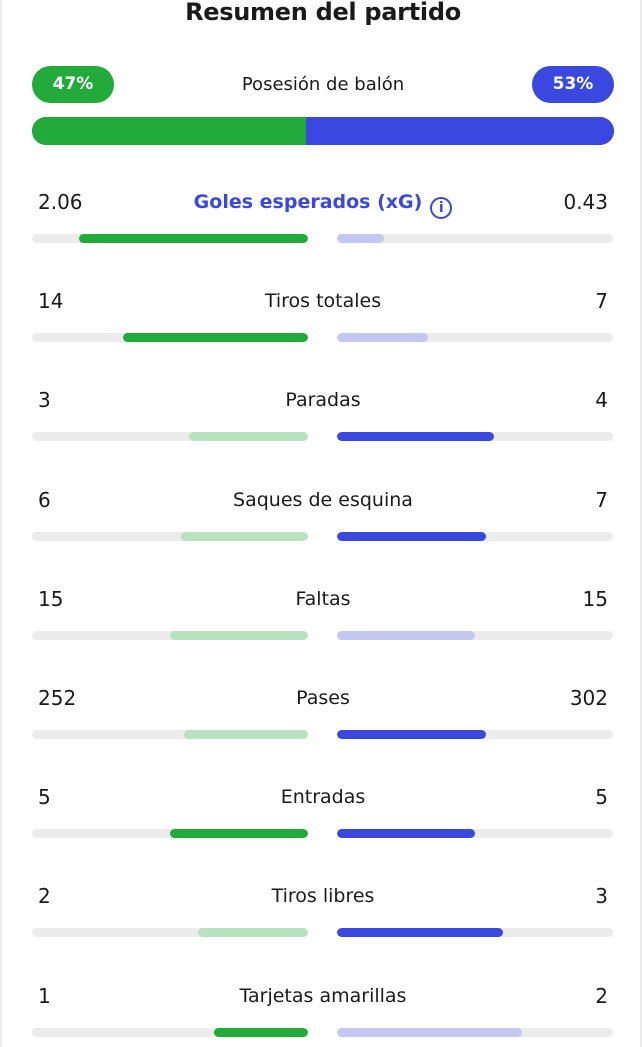 The width and height of the screenshot is (642, 1047). Describe the element at coordinates (44, 500) in the screenshot. I see `stat-home-value: 6` at that location.